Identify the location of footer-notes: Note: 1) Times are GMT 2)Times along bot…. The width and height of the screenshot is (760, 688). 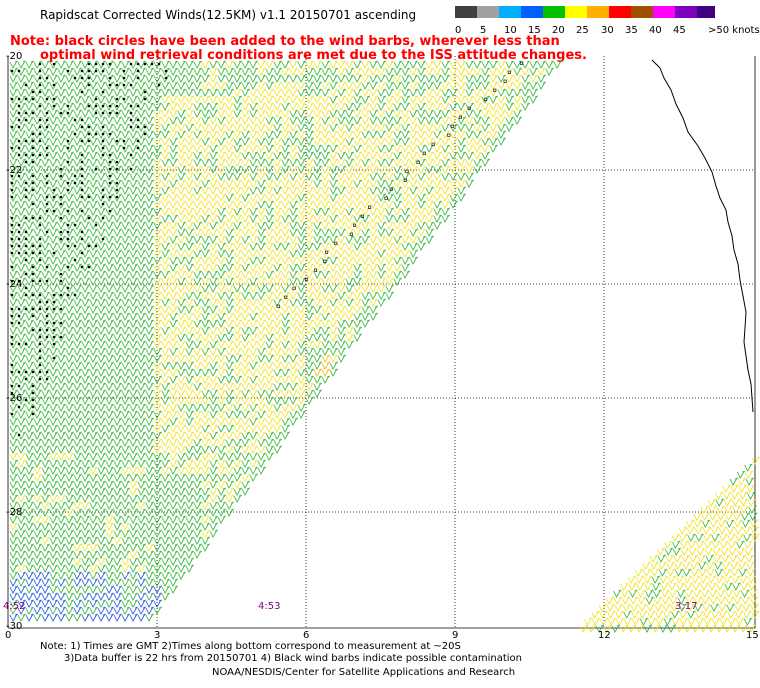
(281, 653).